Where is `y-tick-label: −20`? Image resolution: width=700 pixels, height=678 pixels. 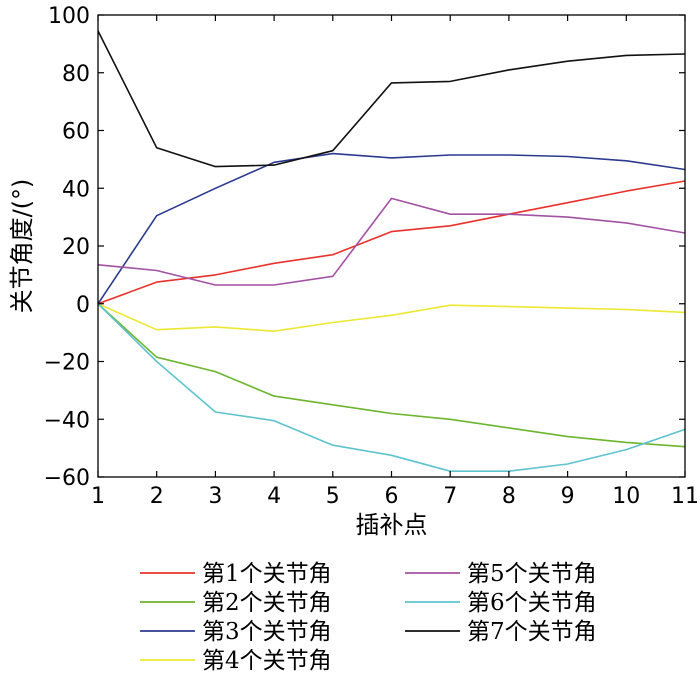
y-tick-label: −20 is located at coordinates (67, 363).